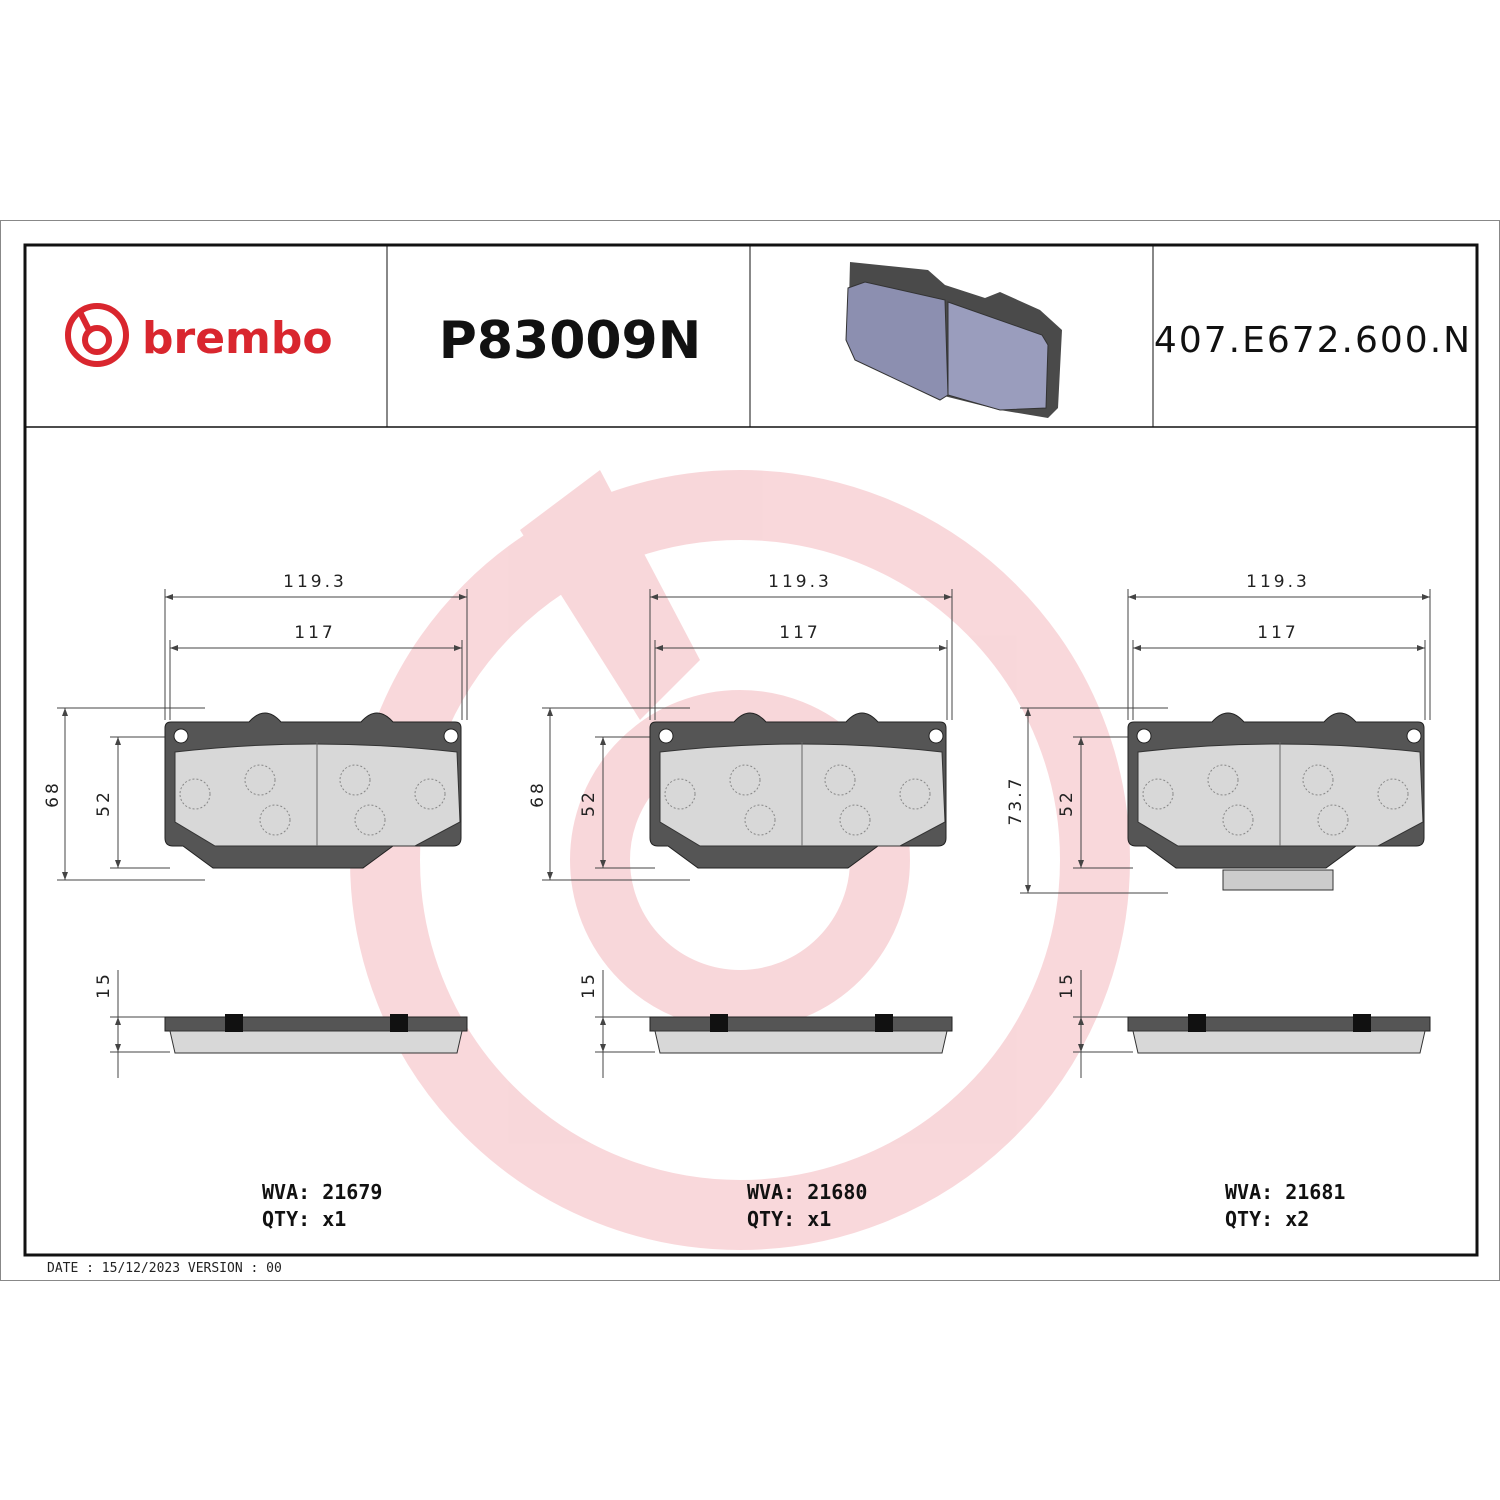 This screenshot has width=1500, height=1500. I want to click on dimension-label: 73.7, so click(1016, 801).